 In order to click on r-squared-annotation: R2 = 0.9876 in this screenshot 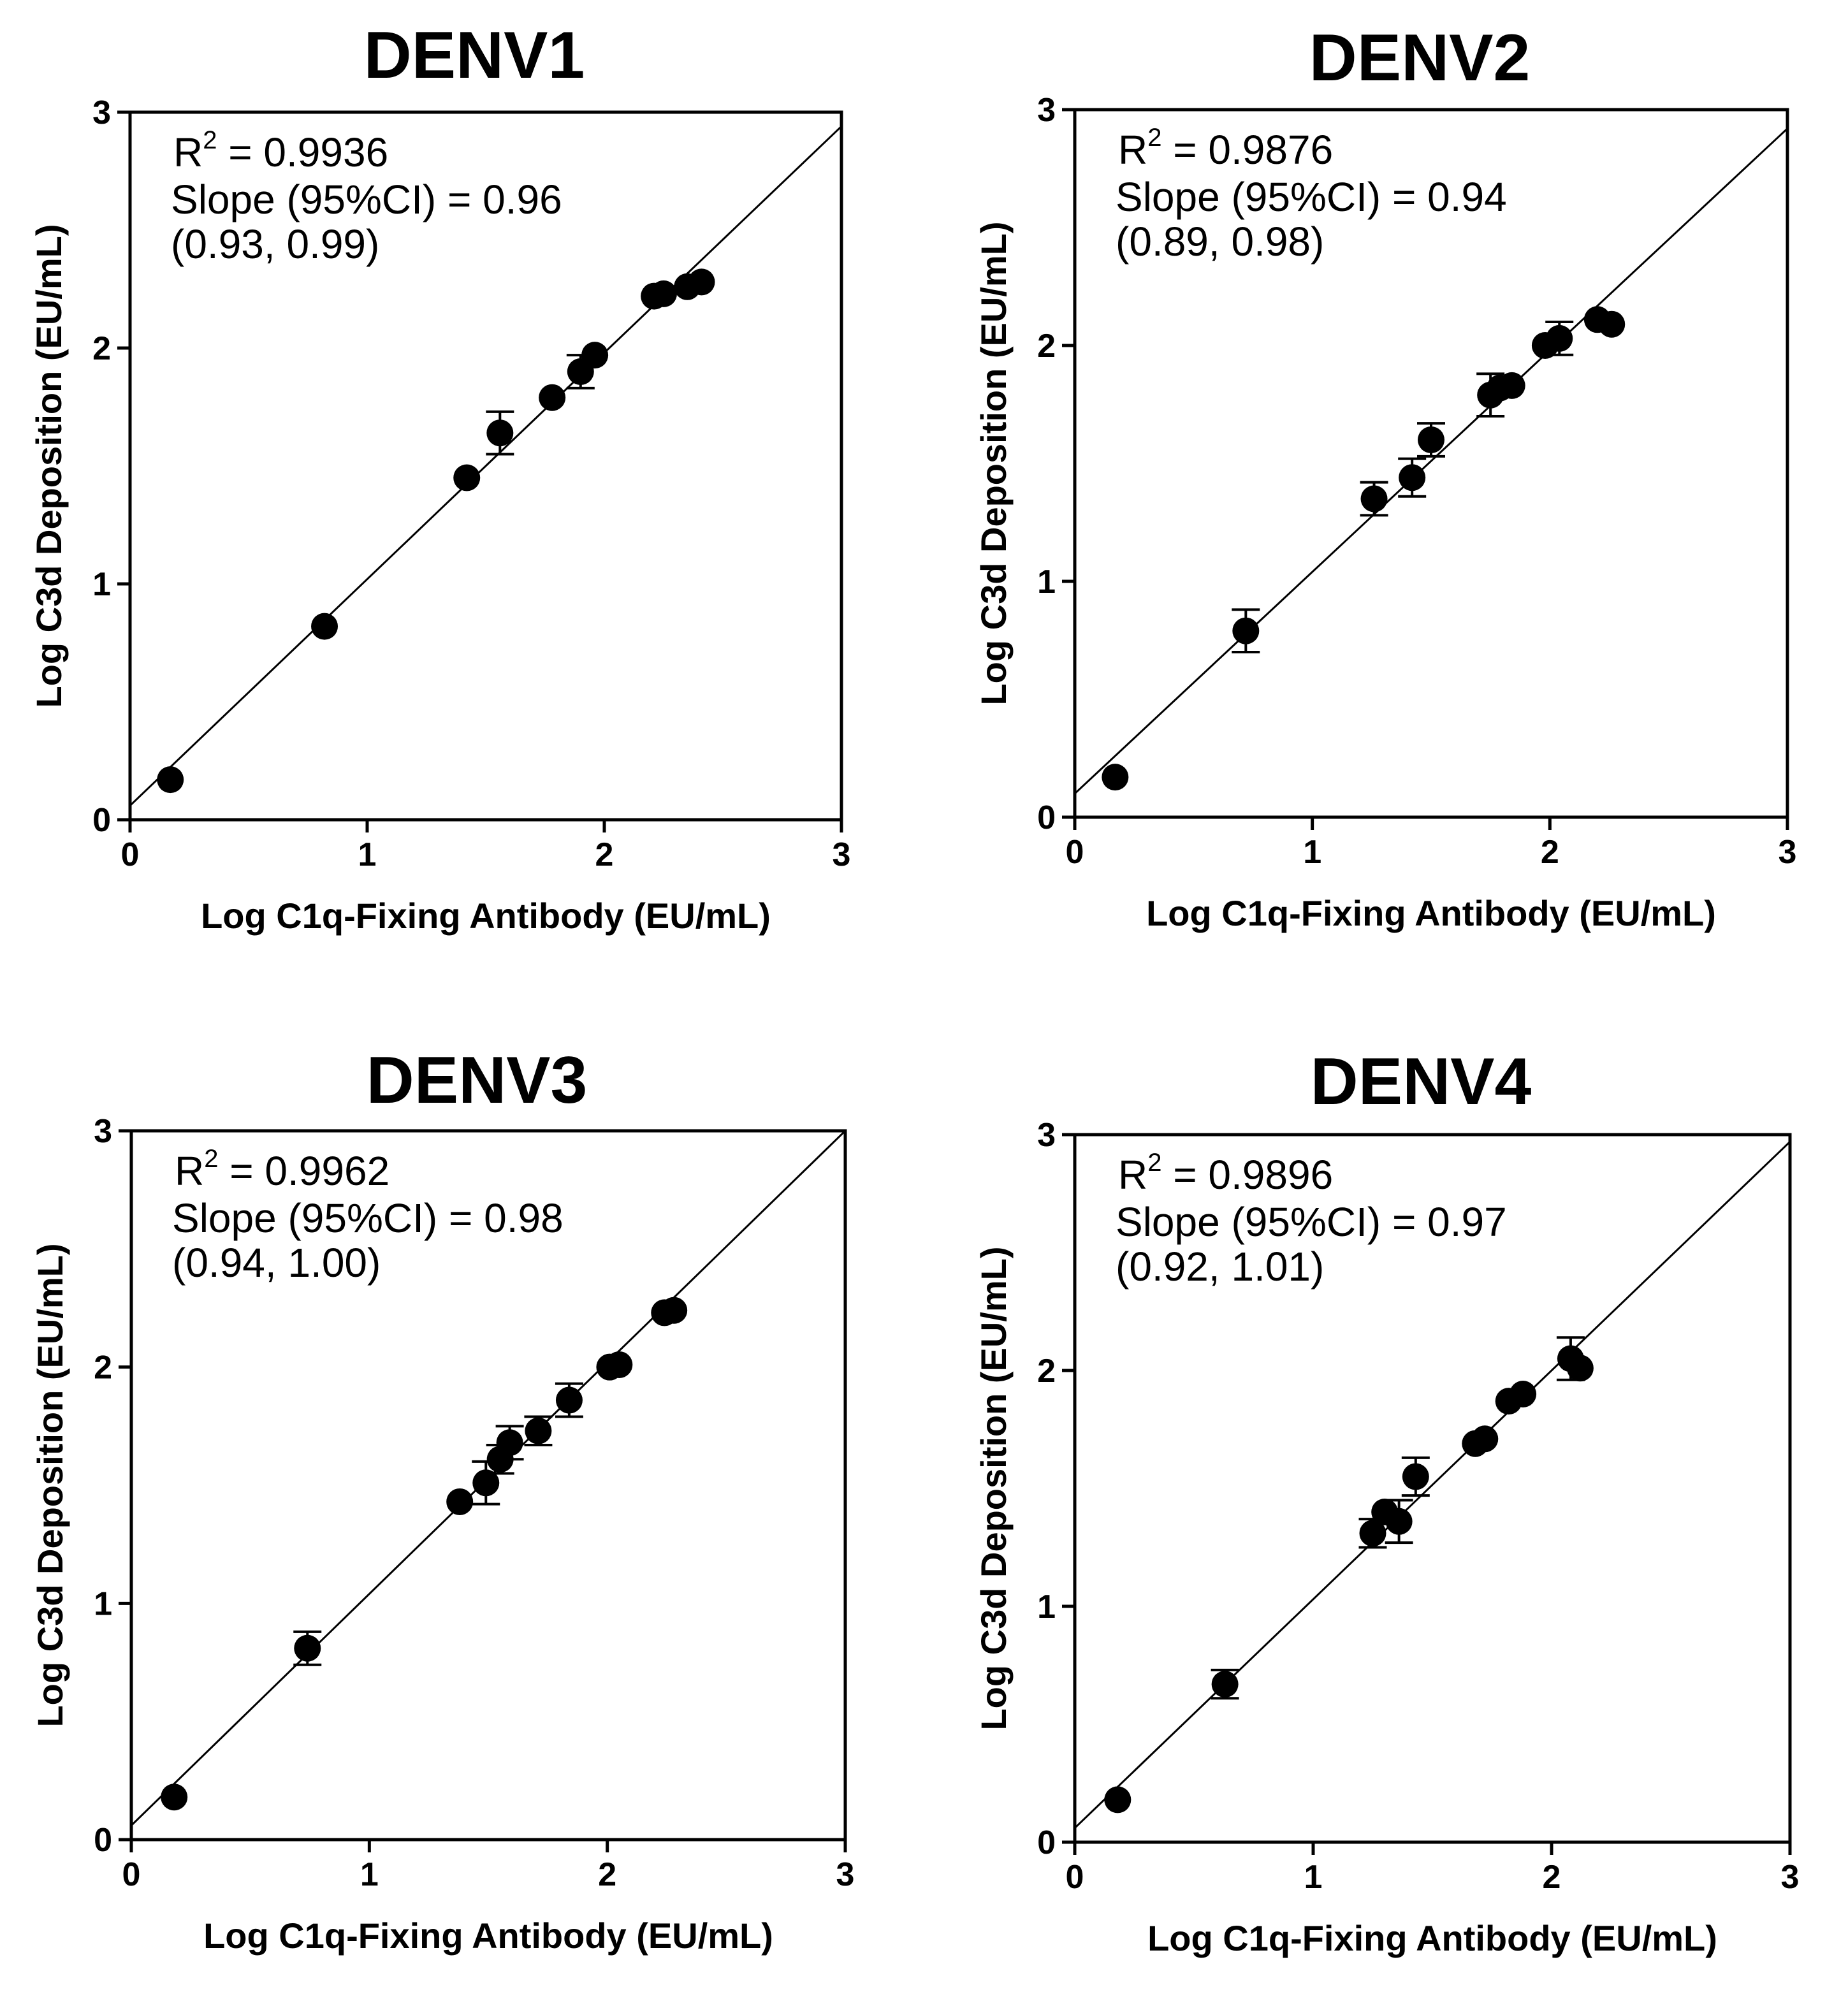, I will do `click(1225, 148)`.